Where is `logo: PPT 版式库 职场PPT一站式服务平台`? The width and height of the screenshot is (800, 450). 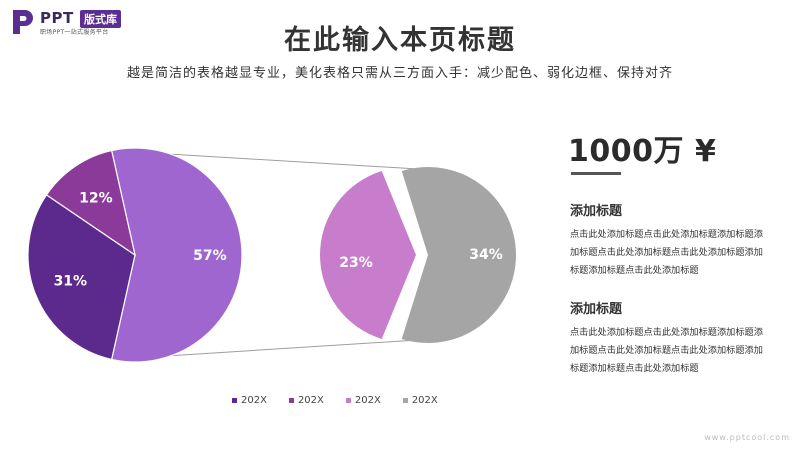 logo: PPT 版式库 职场PPT一站式服务平台 is located at coordinates (85, 22).